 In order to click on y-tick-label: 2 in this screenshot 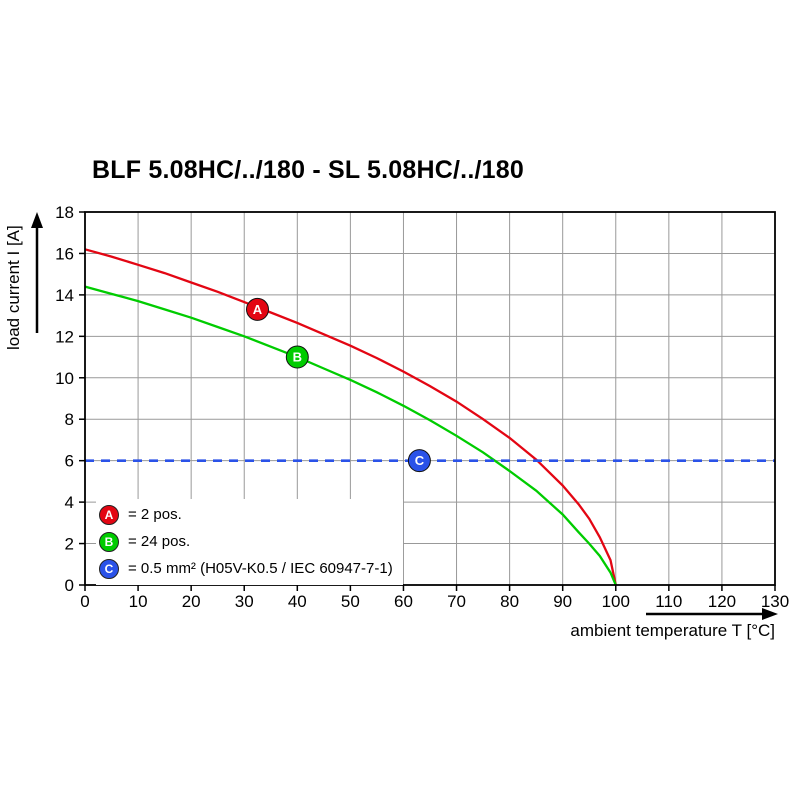, I will do `click(69, 544)`.